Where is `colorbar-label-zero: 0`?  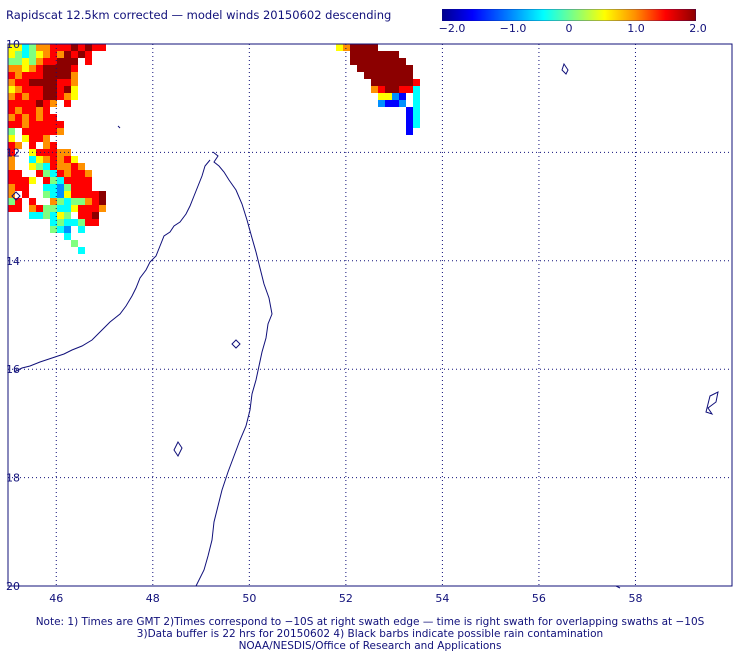 colorbar-label-zero: 0 is located at coordinates (569, 28).